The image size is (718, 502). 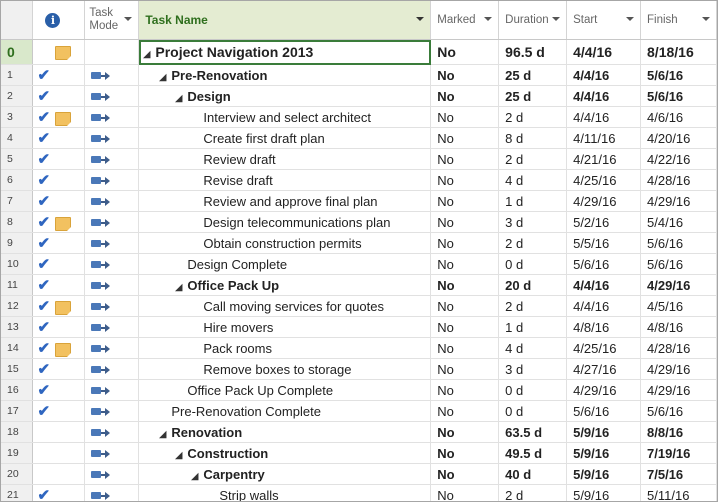 I want to click on task-name-cell: Hire movers, so click(x=285, y=327).